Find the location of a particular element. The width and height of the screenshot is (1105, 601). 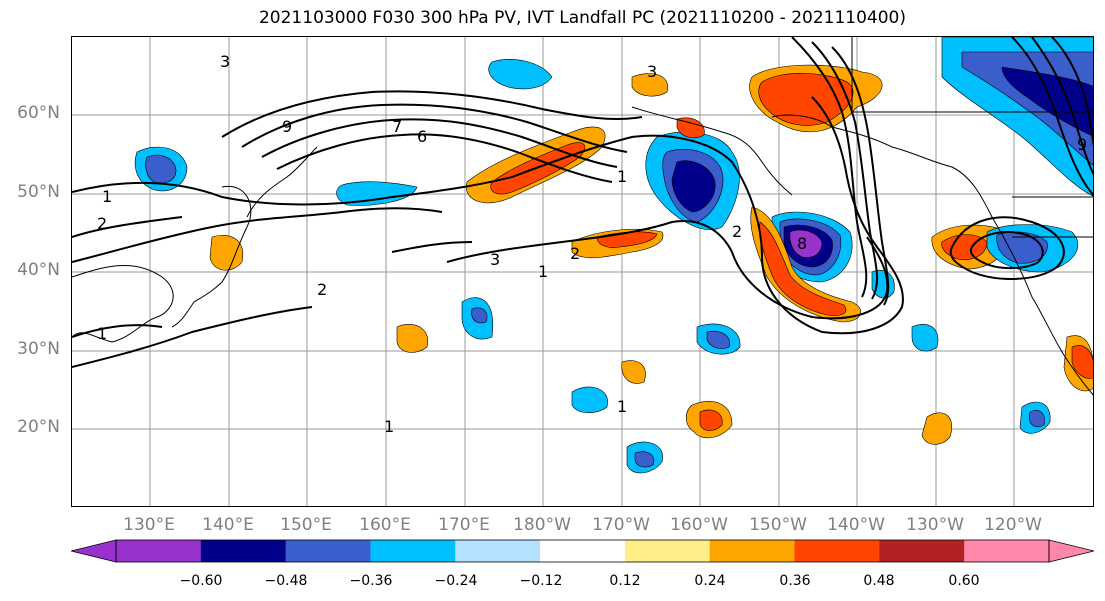

lon-label: 130°W is located at coordinates (935, 525).